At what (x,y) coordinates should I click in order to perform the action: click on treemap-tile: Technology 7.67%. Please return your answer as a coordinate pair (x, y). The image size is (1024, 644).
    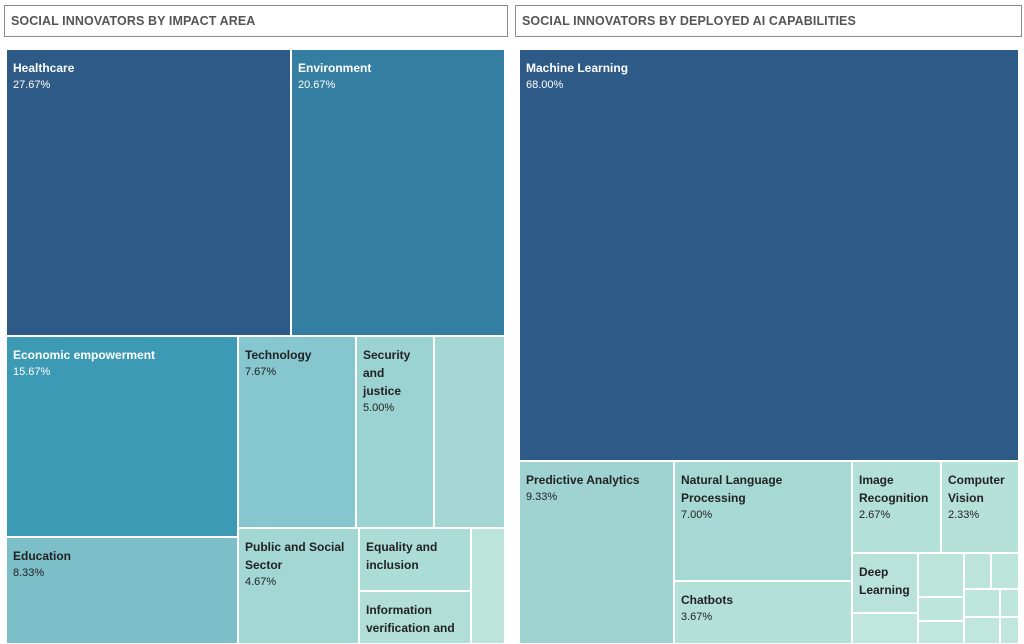
    Looking at the image, I should click on (297, 432).